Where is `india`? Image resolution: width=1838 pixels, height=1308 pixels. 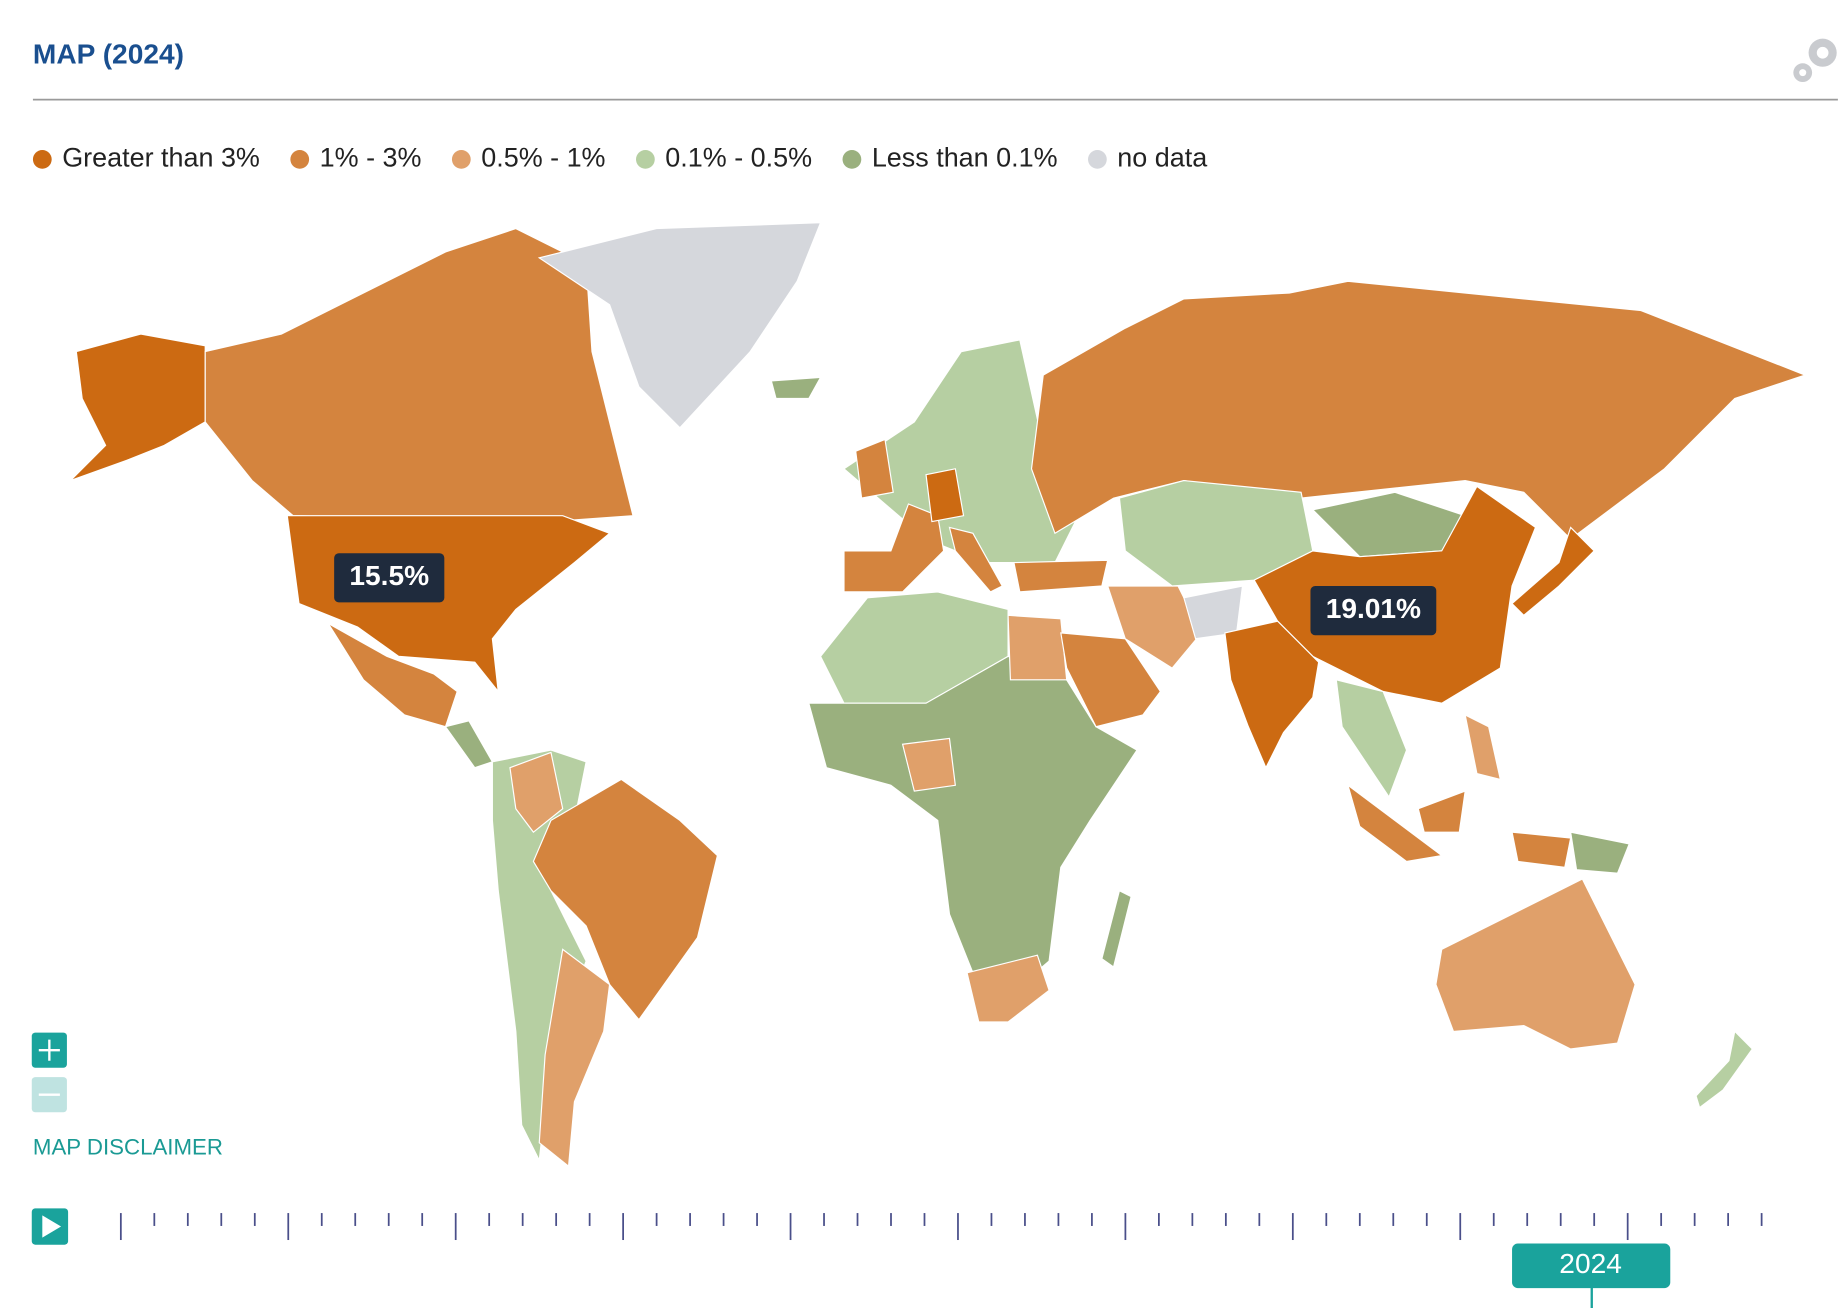
india is located at coordinates (1272, 695).